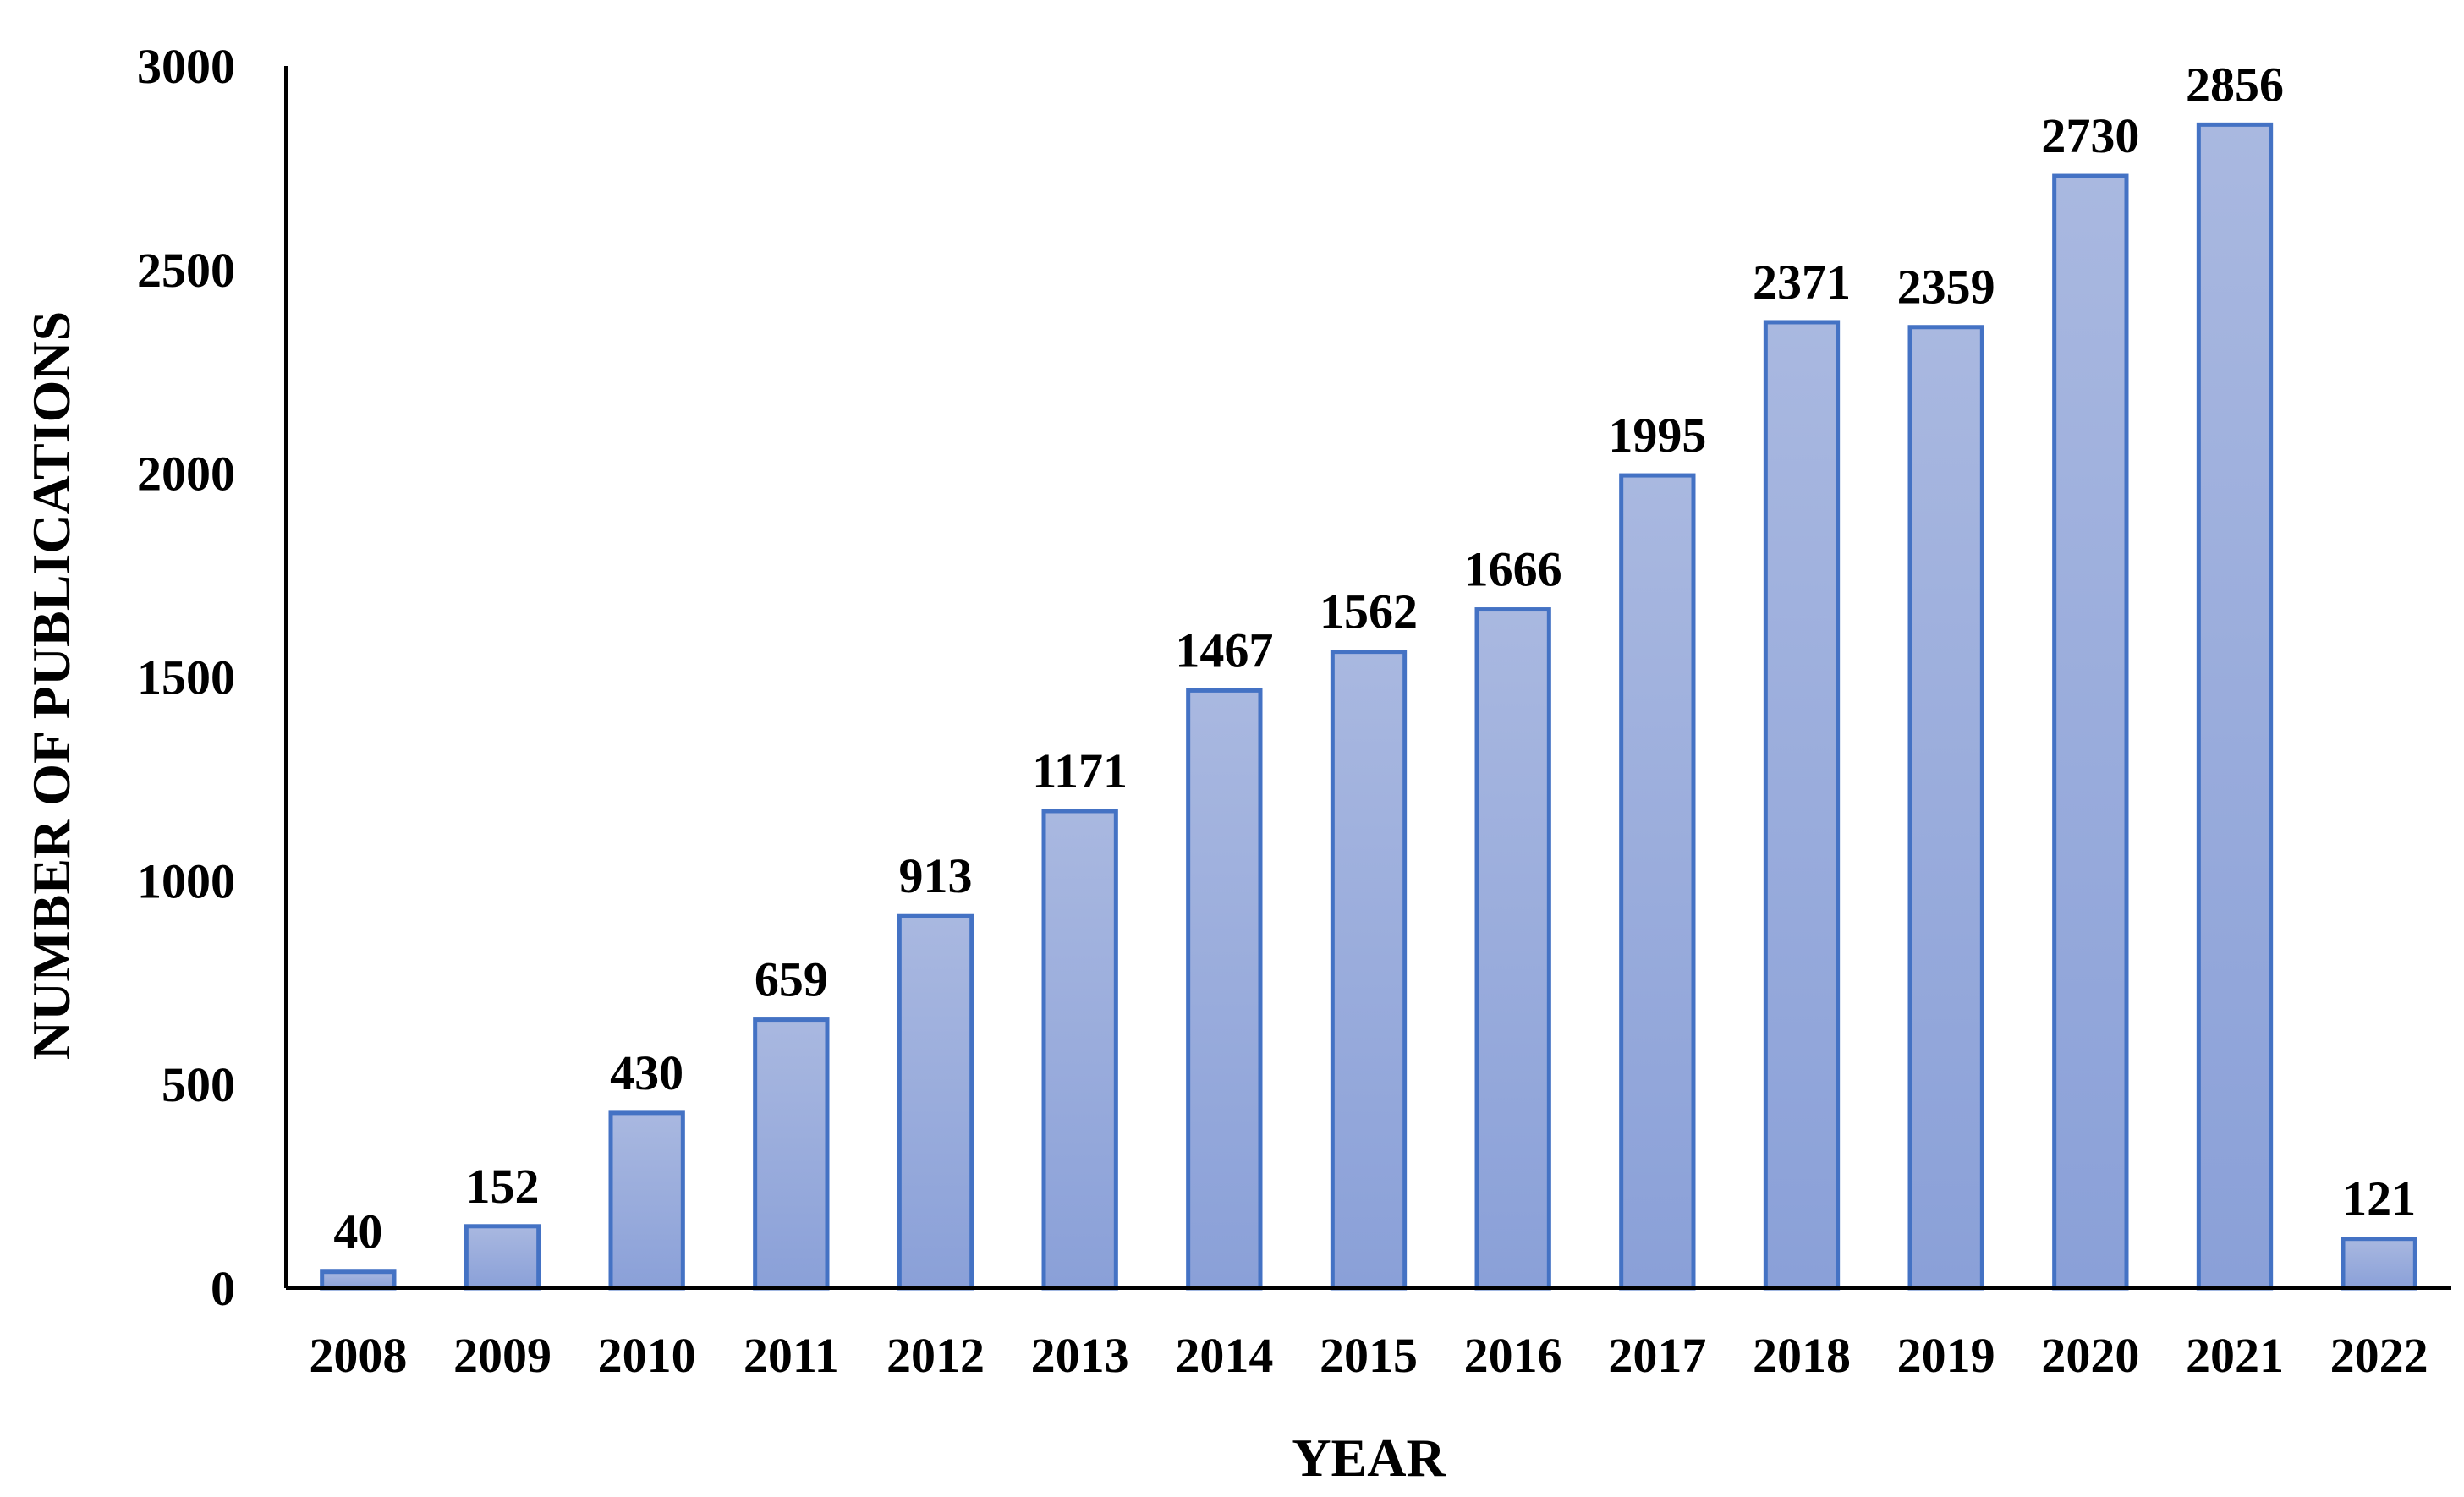 Image resolution: width=2464 pixels, height=1497 pixels. What do you see at coordinates (1369, 1458) in the screenshot?
I see `x-axis-title: YEAR` at bounding box center [1369, 1458].